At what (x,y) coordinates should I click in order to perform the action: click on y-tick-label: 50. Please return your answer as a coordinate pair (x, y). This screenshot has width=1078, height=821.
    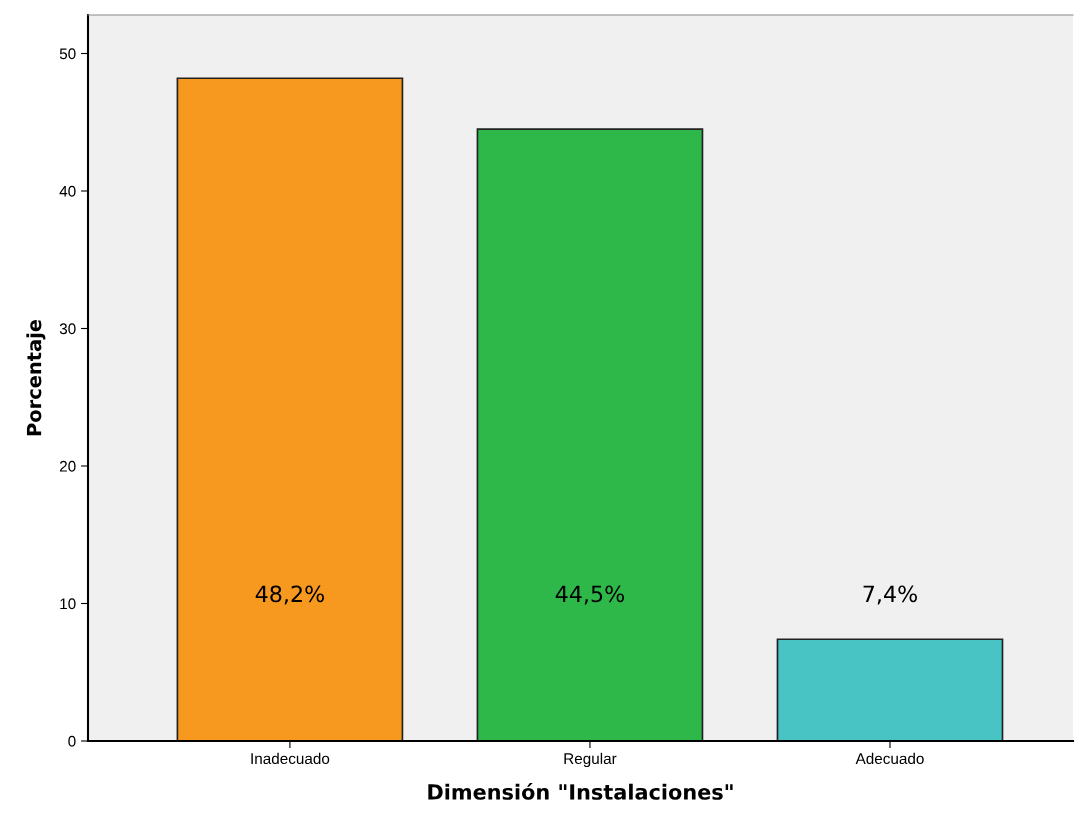
    Looking at the image, I should click on (67, 54).